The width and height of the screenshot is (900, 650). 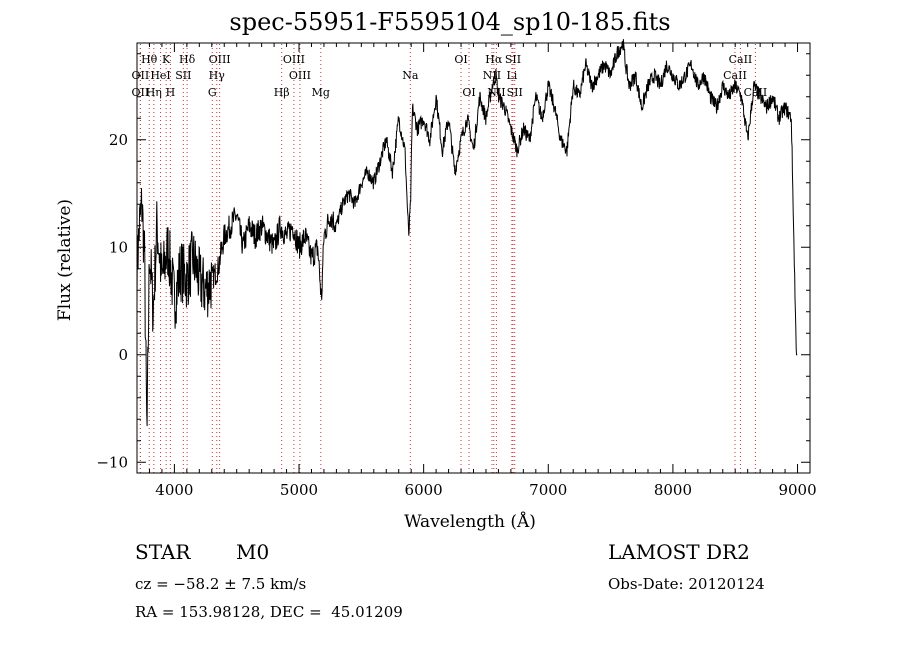 What do you see at coordinates (217, 75) in the screenshot?
I see `line-marker-label: Hγ` at bounding box center [217, 75].